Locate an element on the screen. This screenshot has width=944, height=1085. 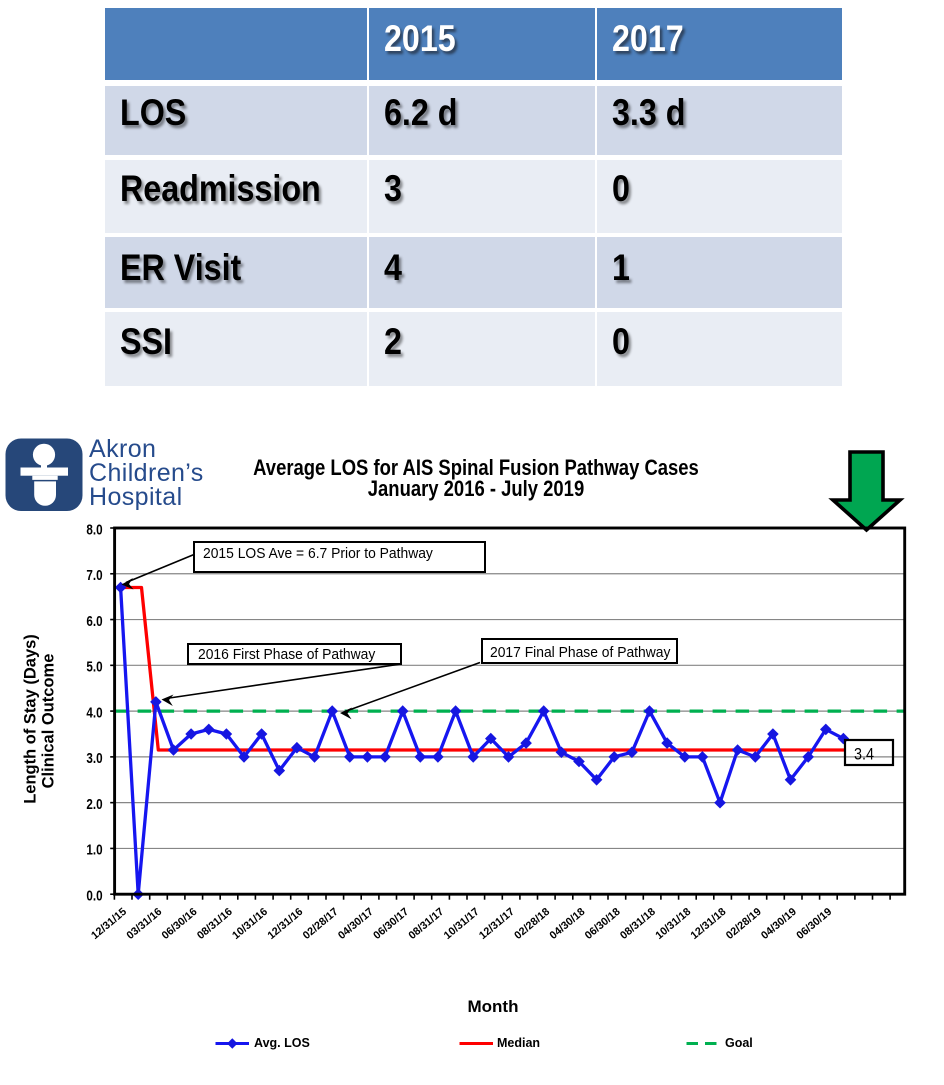
svg-text: 02/28/17 is located at coordinates (321, 924).